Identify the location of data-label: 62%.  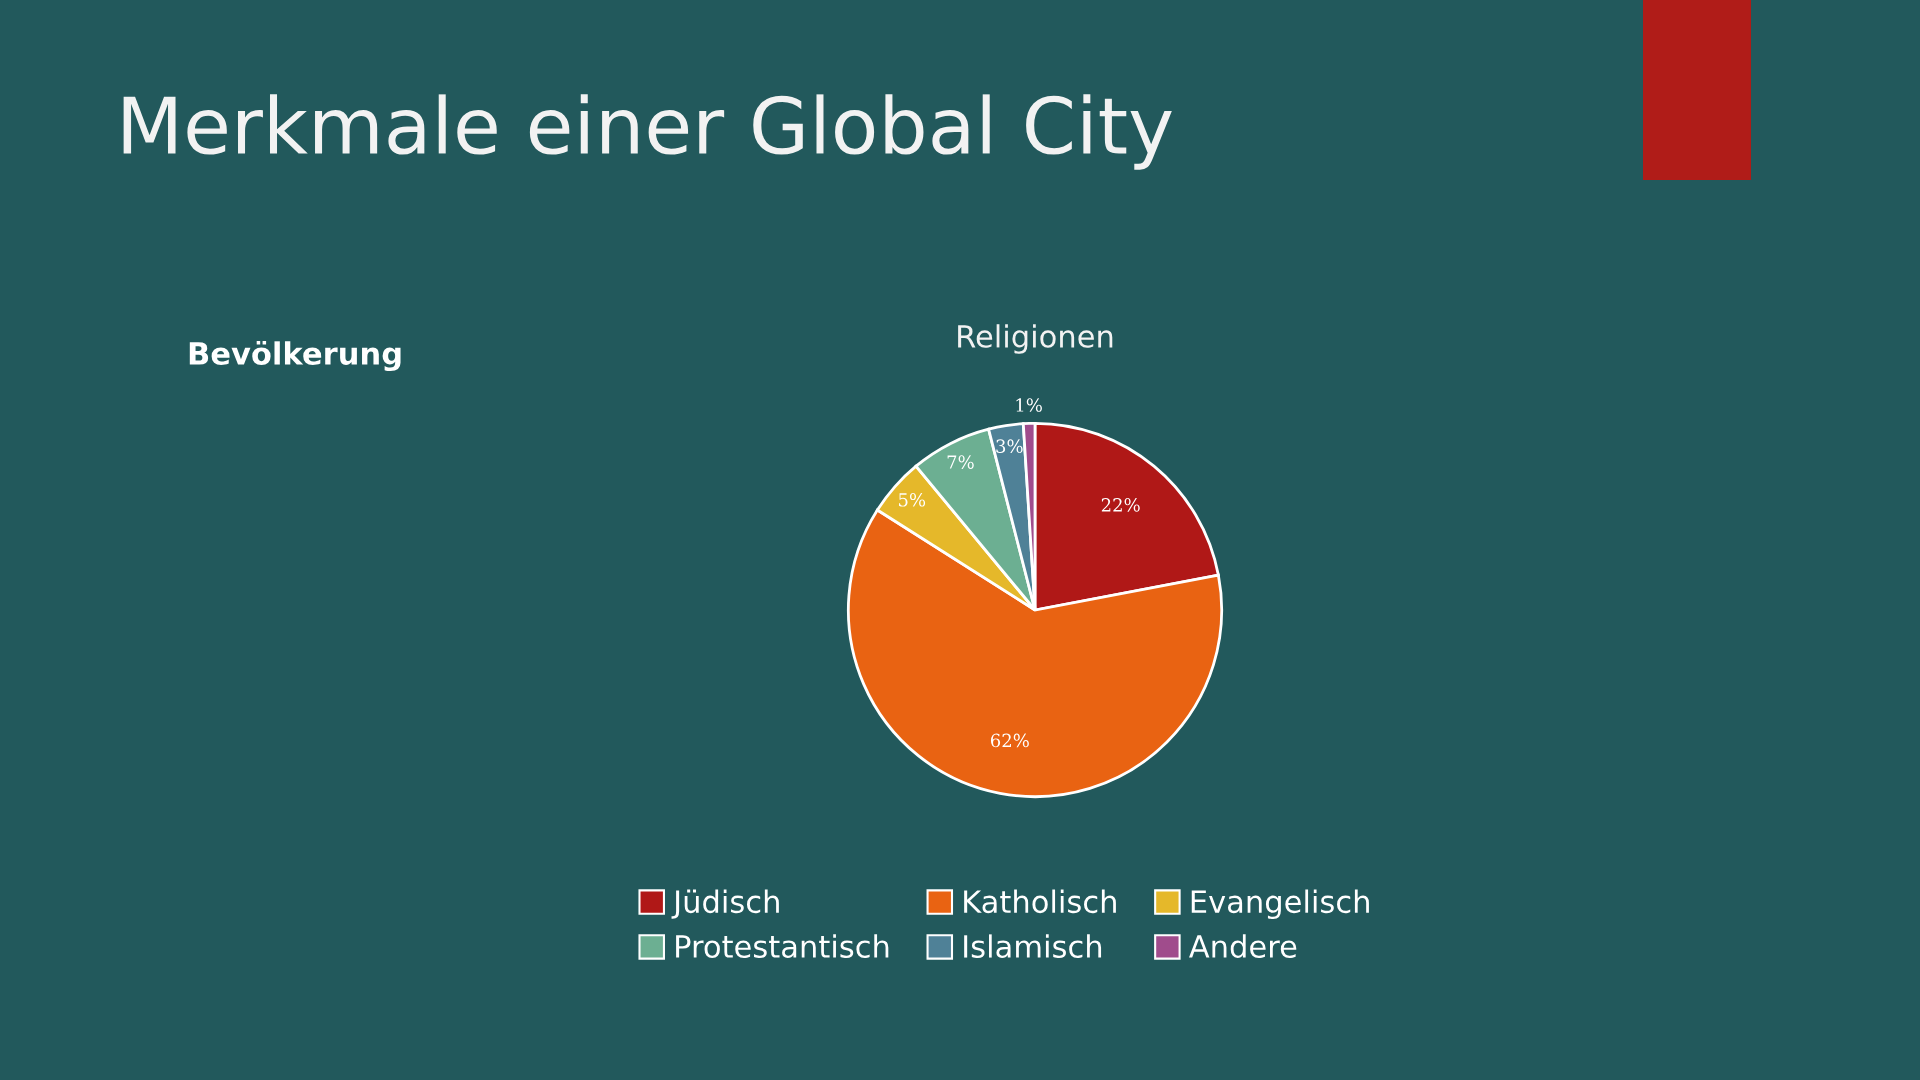
(1009, 740).